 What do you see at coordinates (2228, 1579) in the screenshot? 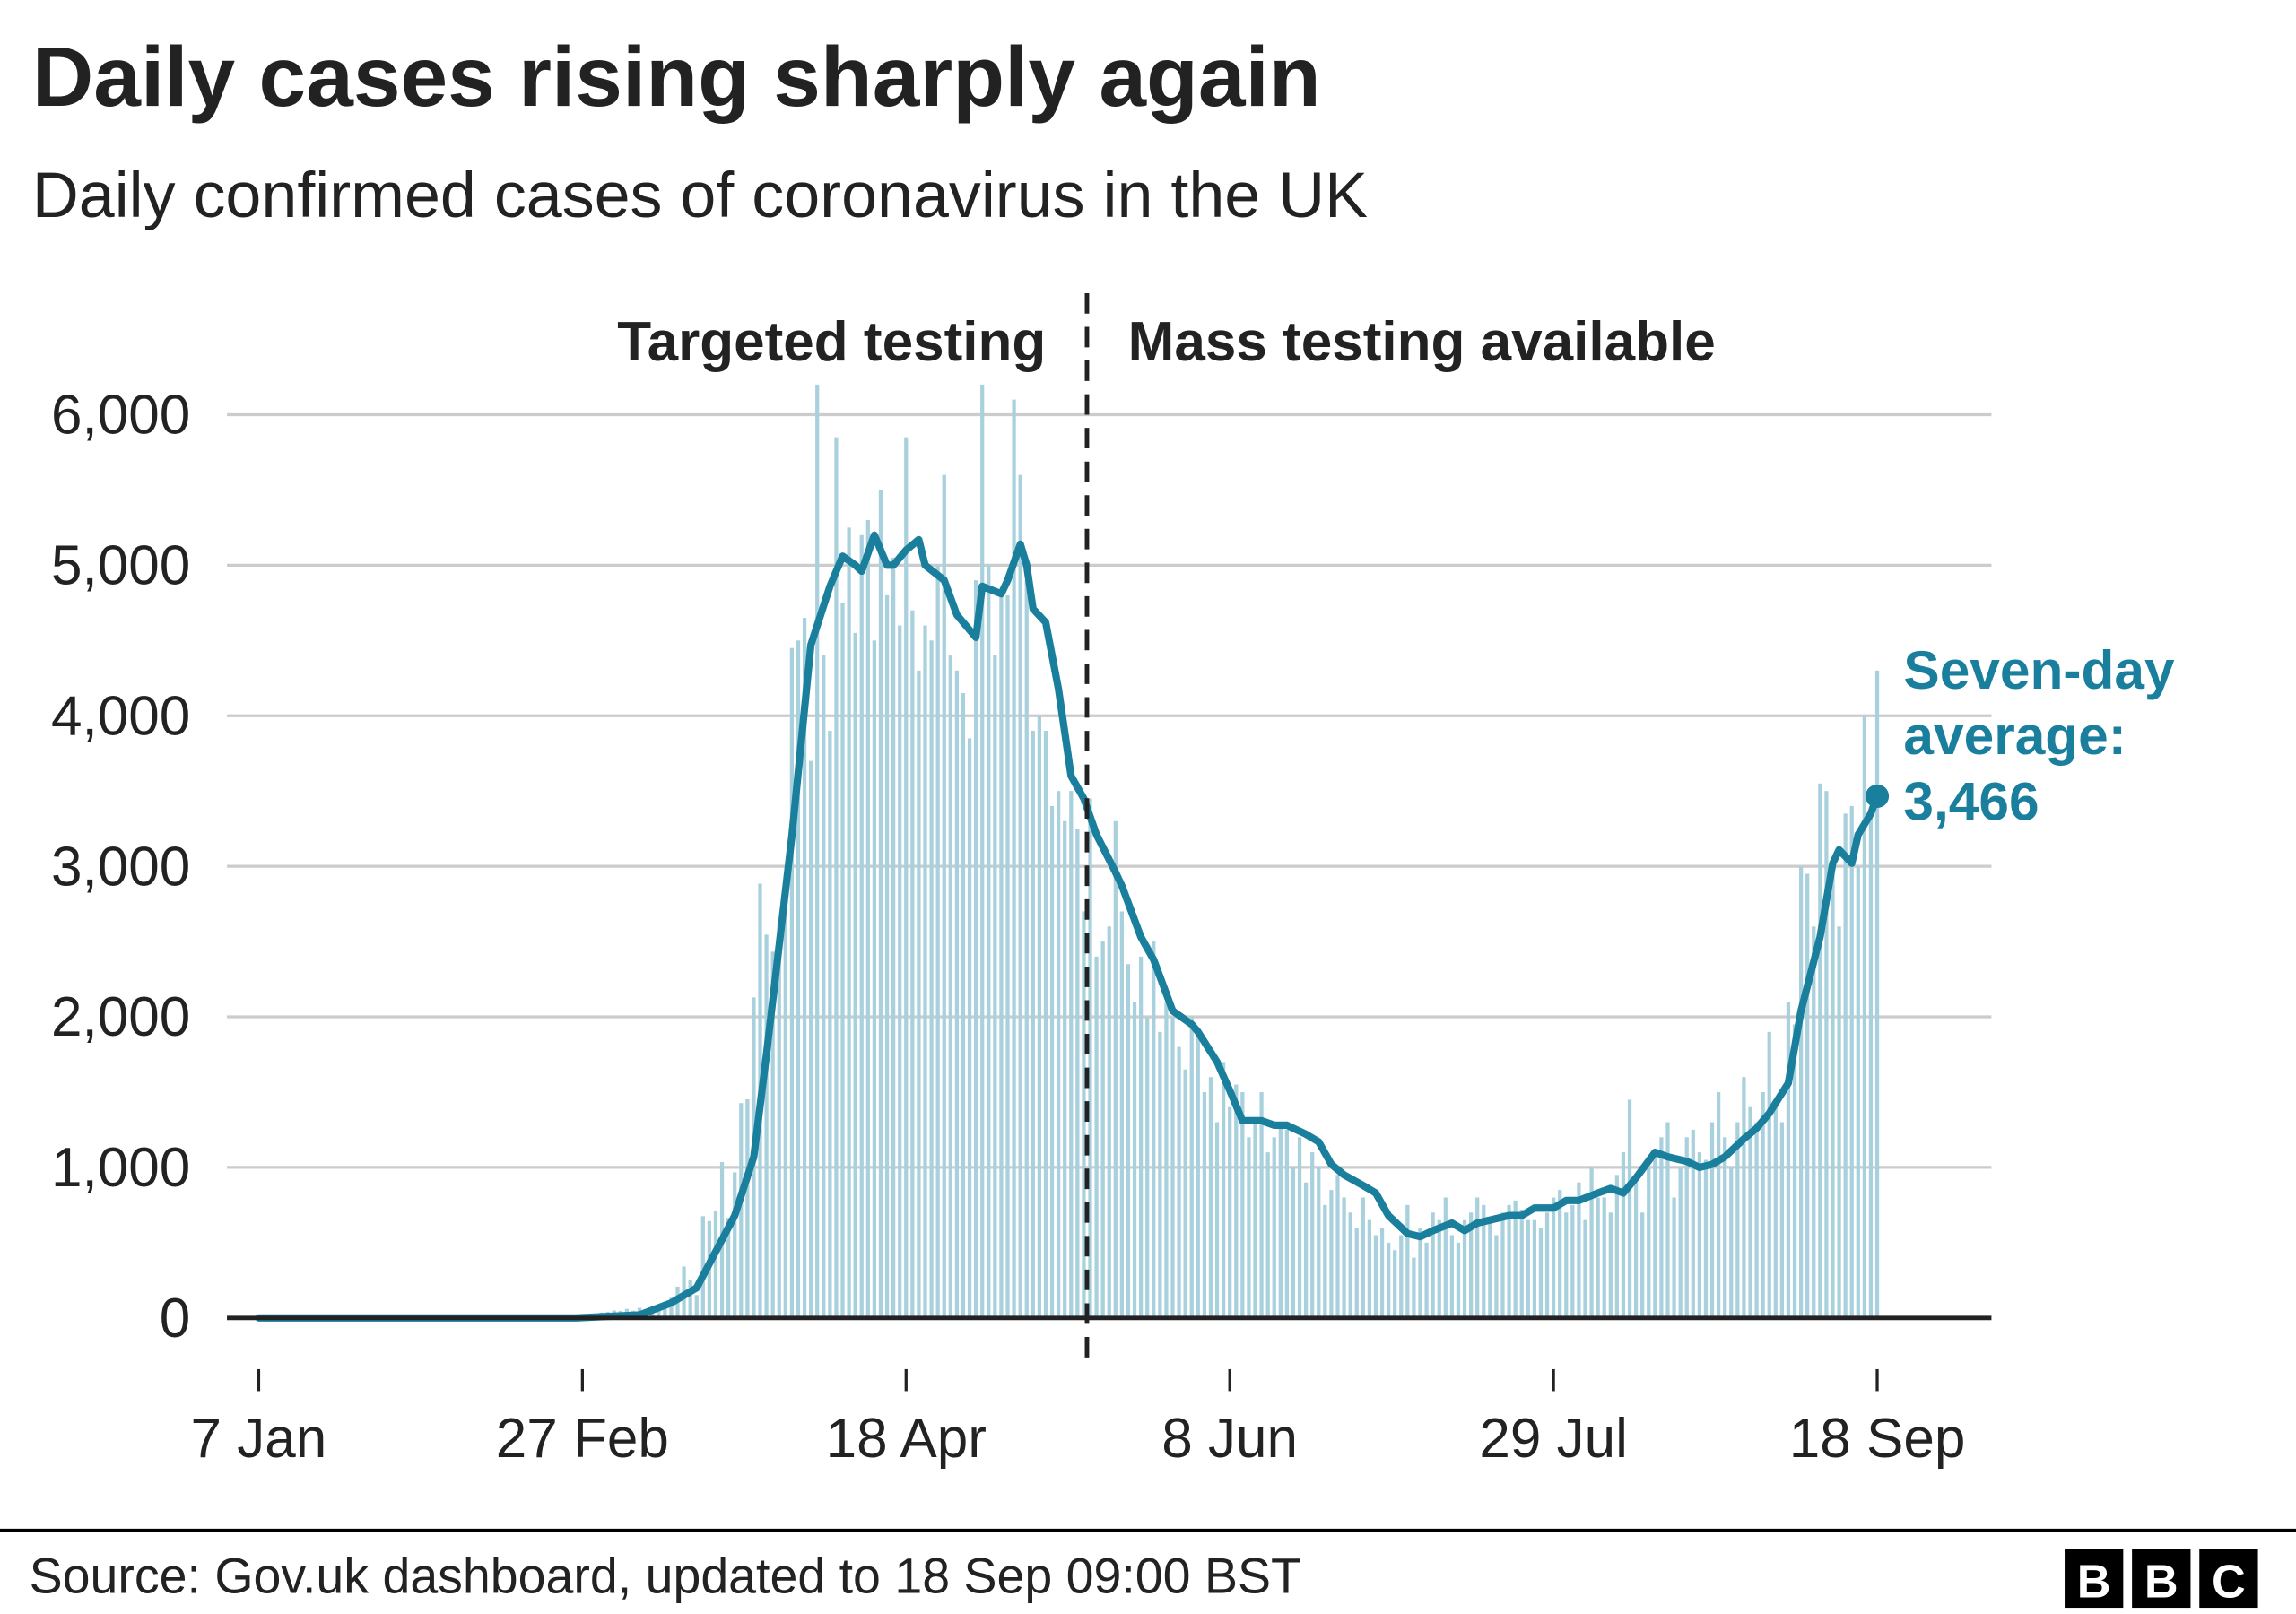
I see `logo-box` at bounding box center [2228, 1579].